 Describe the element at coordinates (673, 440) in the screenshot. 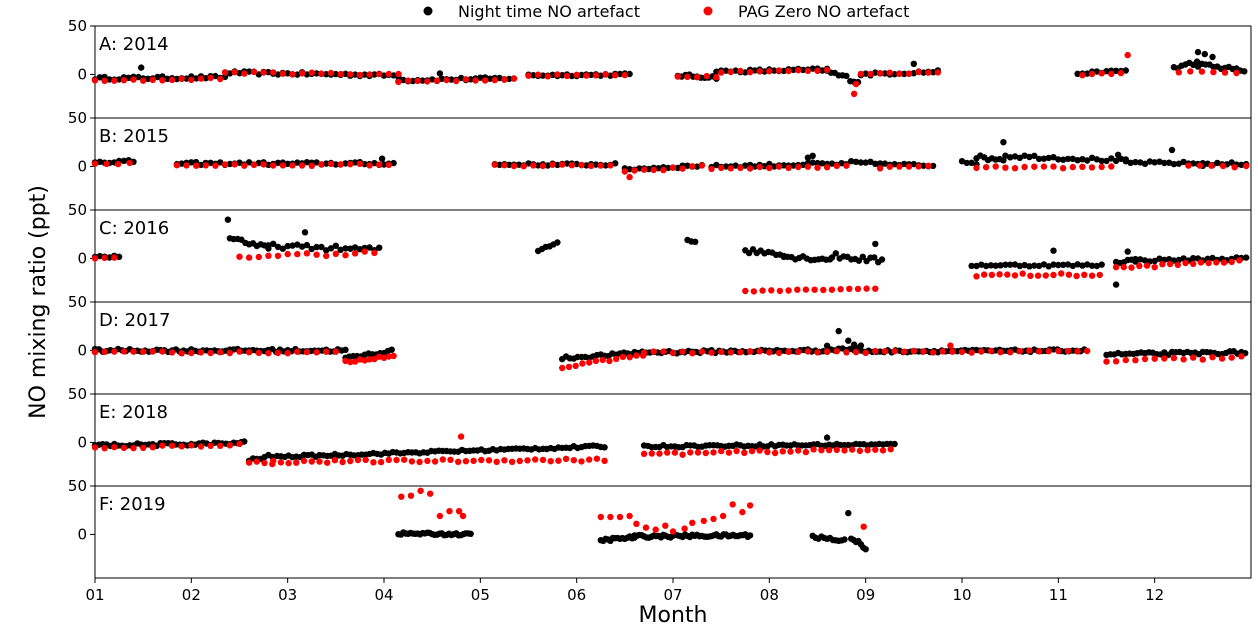

I see `panel-frame` at that location.